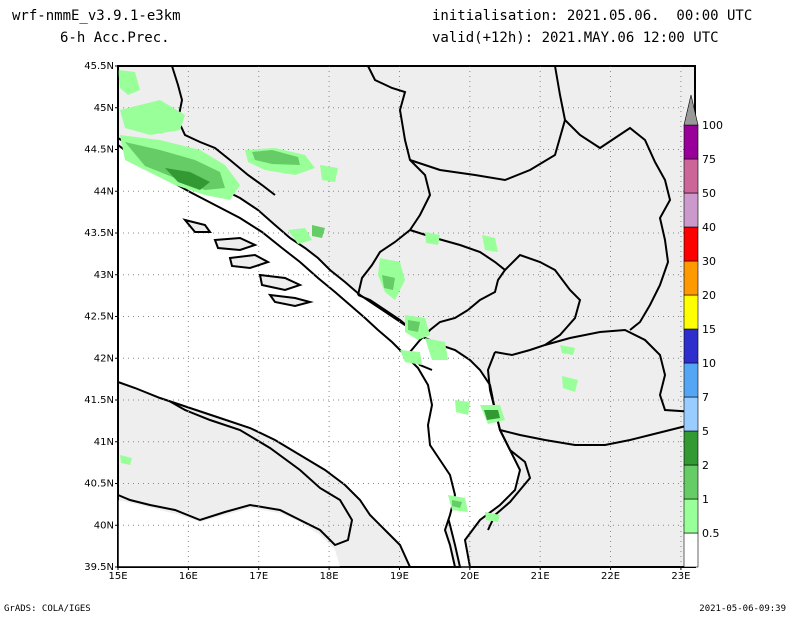 The image size is (800, 618). Describe the element at coordinates (709, 329) in the screenshot. I see `colorbar-label: 15` at that location.